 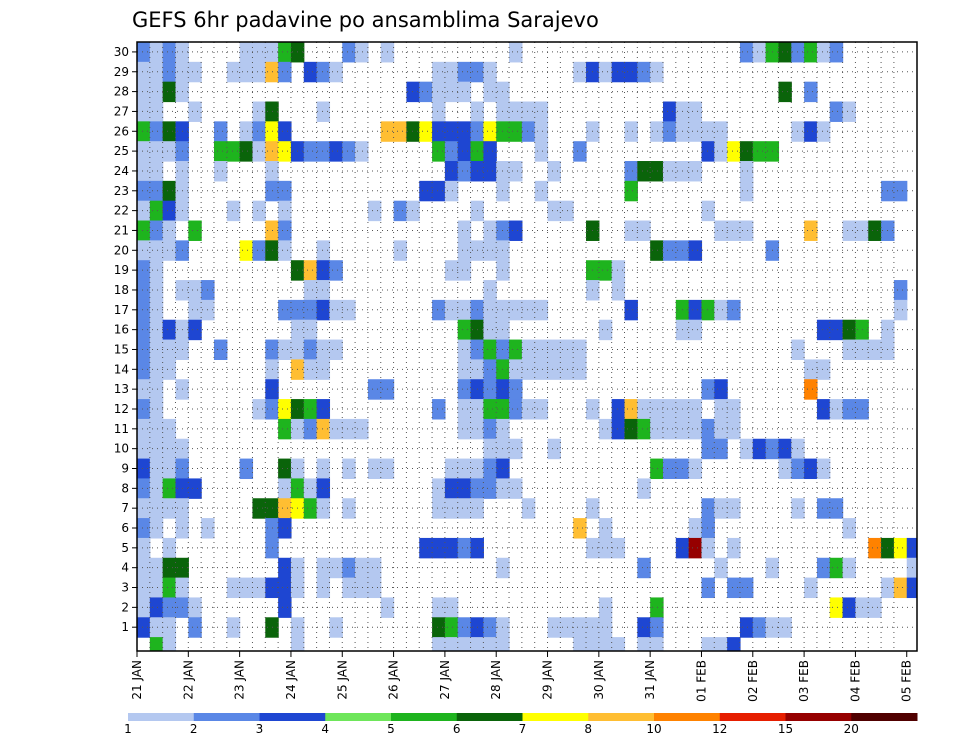 I want to click on y-tick-label: 2, so click(x=125, y=607).